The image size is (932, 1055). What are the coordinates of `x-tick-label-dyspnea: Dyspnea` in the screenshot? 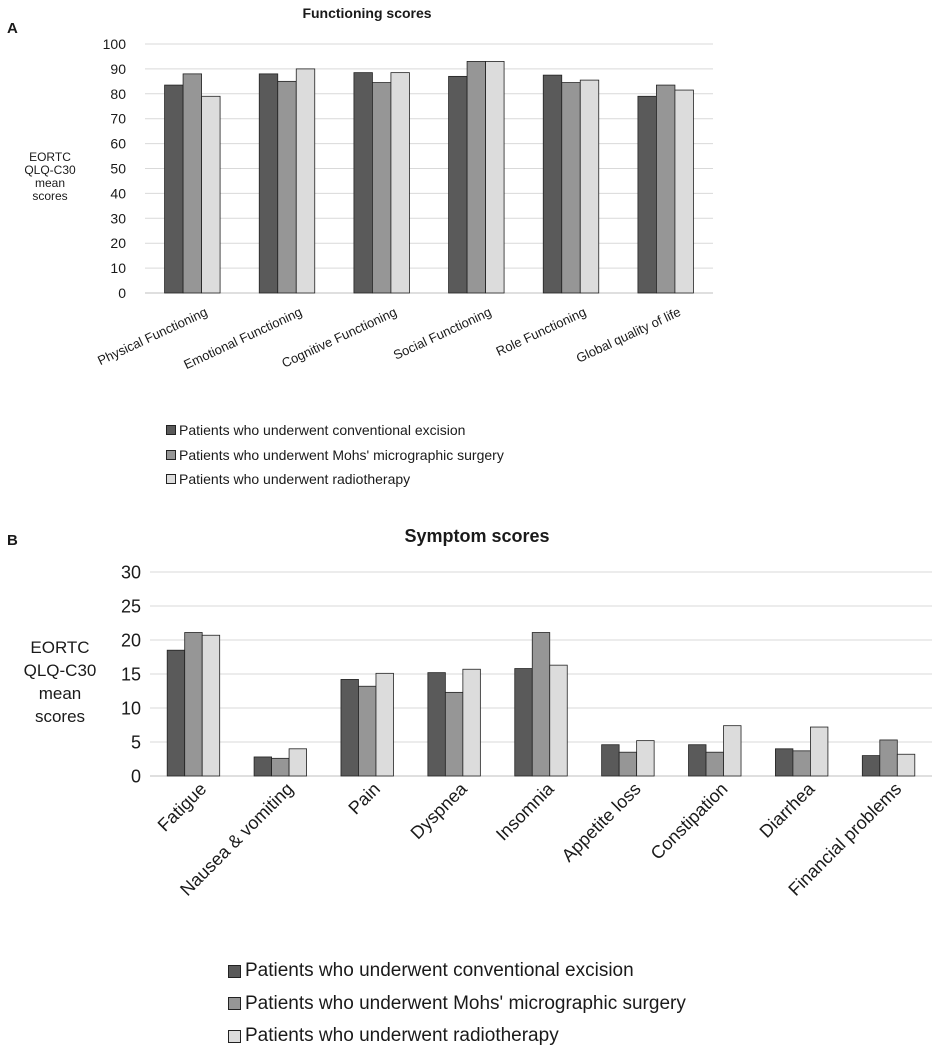 It's located at (439, 810).